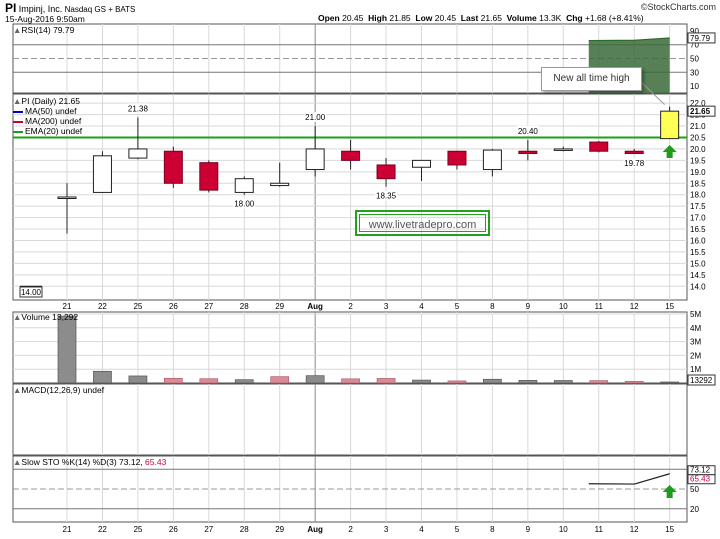 The width and height of the screenshot is (720, 539). Describe the element at coordinates (47, 101) in the screenshot. I see `price-panel-title: ▲PI (Daily) 21.65` at that location.